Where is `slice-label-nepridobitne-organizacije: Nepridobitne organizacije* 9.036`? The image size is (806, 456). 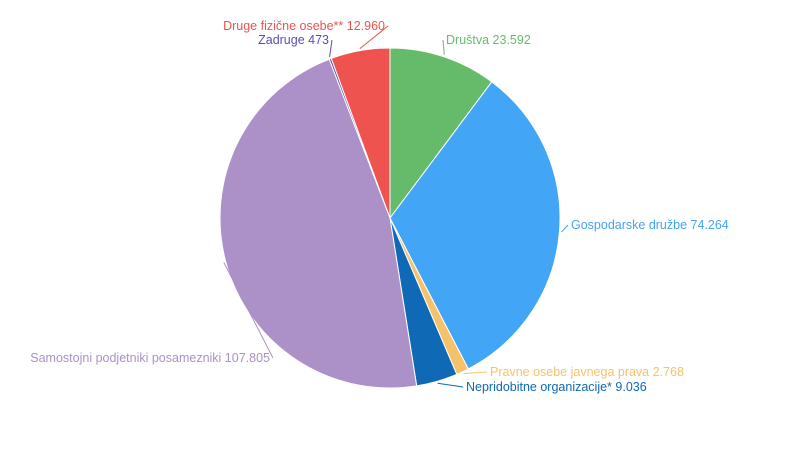 slice-label-nepridobitne-organizacije: Nepridobitne organizacije* 9.036 is located at coordinates (556, 387).